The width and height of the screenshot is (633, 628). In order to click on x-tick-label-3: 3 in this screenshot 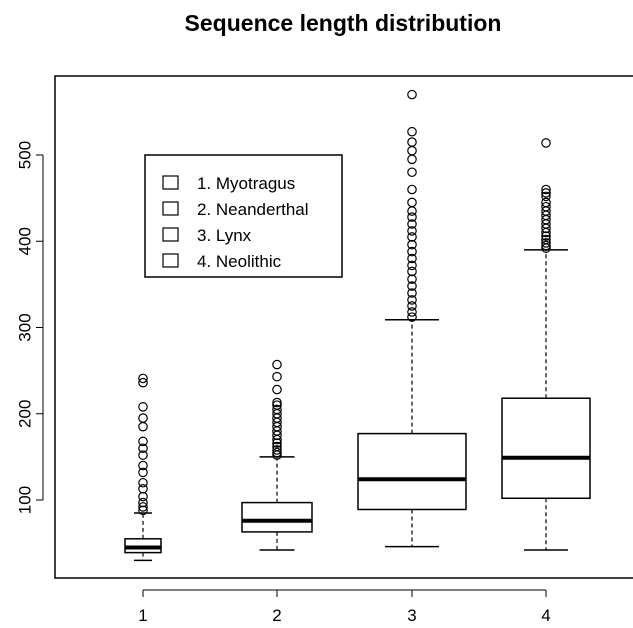, I will do `click(411, 615)`.